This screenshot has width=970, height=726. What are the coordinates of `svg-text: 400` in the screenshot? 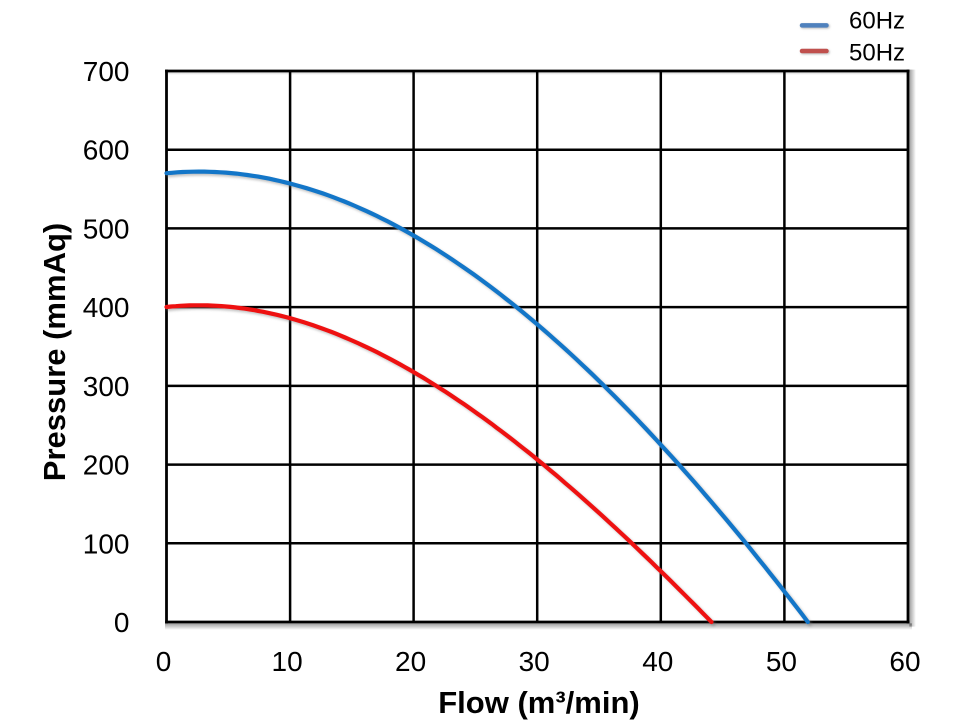 It's located at (106, 307).